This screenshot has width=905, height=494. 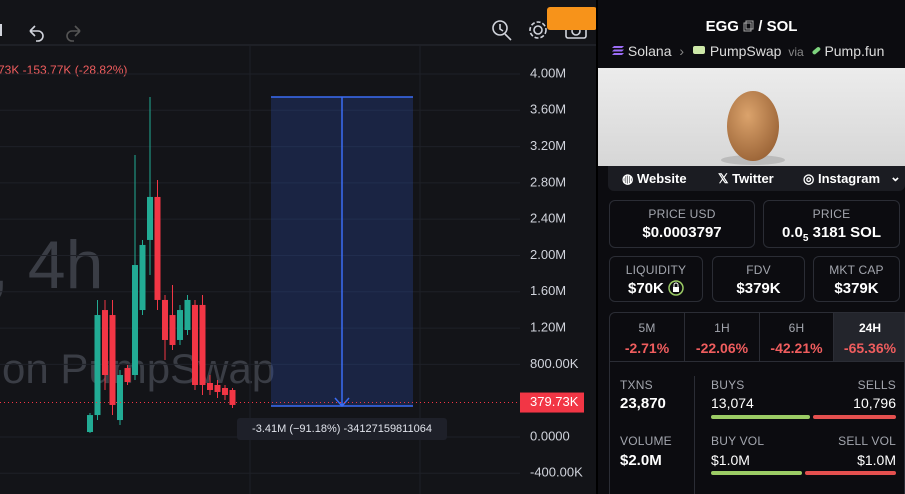 What do you see at coordinates (796, 348) in the screenshot?
I see `tab-change: -42.21%` at bounding box center [796, 348].